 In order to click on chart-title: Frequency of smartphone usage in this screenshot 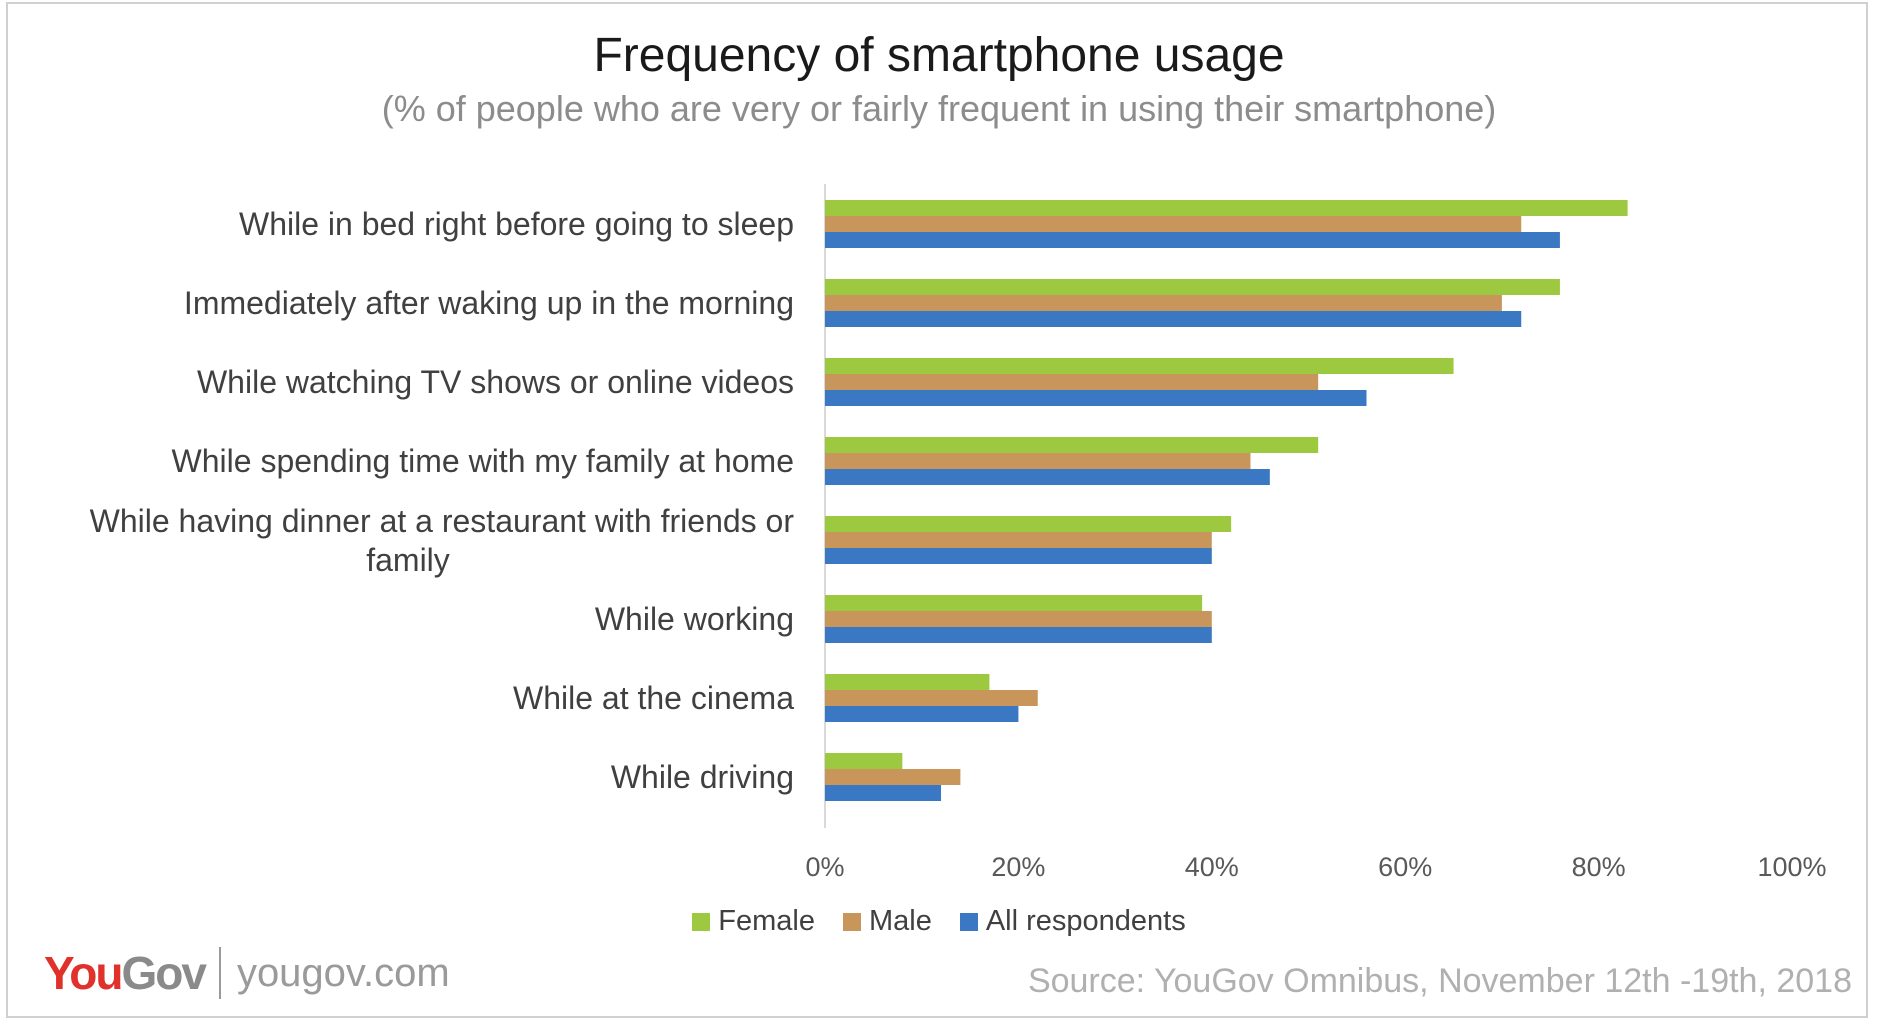, I will do `click(939, 55)`.